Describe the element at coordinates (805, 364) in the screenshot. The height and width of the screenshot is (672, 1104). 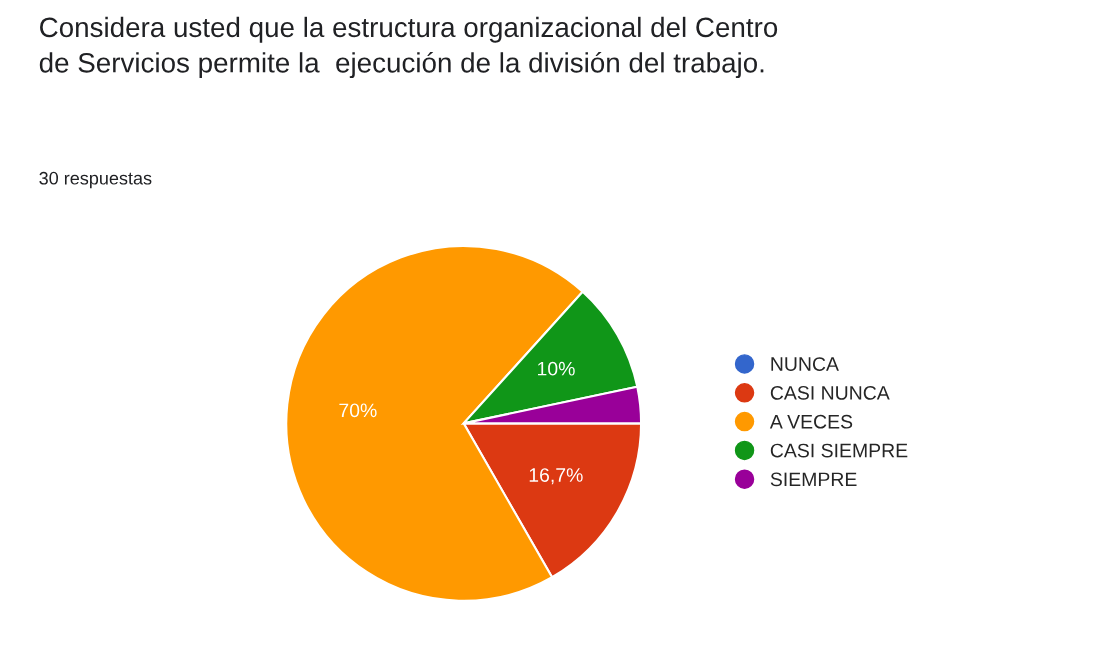
I see `legend-label: NUNCA` at that location.